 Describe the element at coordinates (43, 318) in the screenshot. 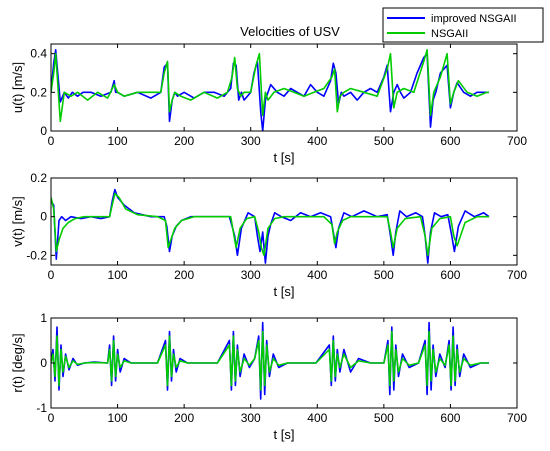

I see `y-tick-label: 1` at that location.